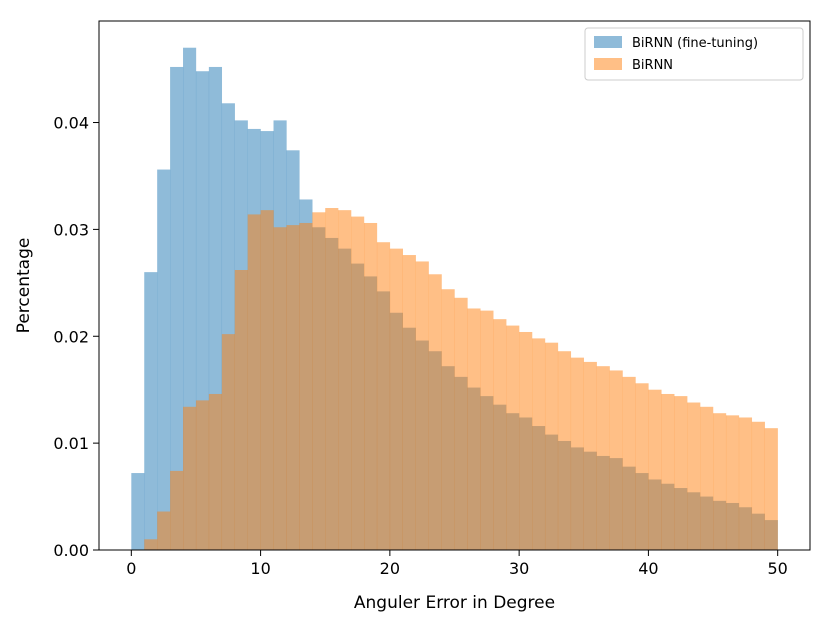  Describe the element at coordinates (71, 336) in the screenshot. I see `y-tick-label: 0.02` at that location.